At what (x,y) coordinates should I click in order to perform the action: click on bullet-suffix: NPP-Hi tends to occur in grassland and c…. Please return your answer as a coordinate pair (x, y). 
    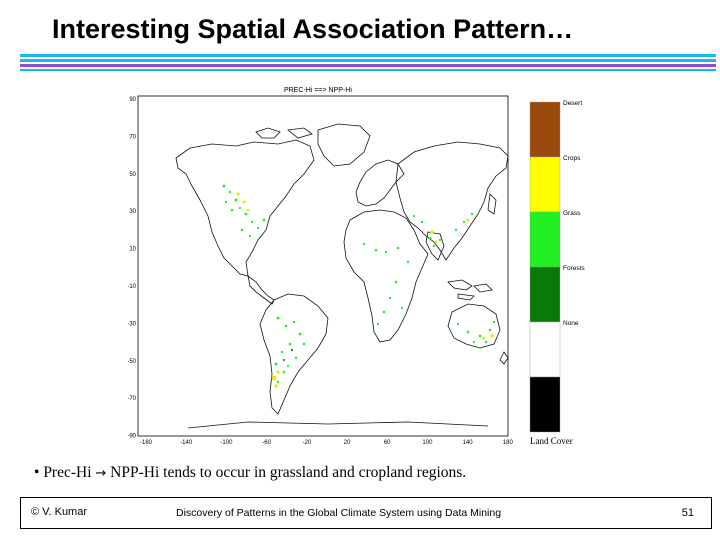
    Looking at the image, I should click on (288, 472).